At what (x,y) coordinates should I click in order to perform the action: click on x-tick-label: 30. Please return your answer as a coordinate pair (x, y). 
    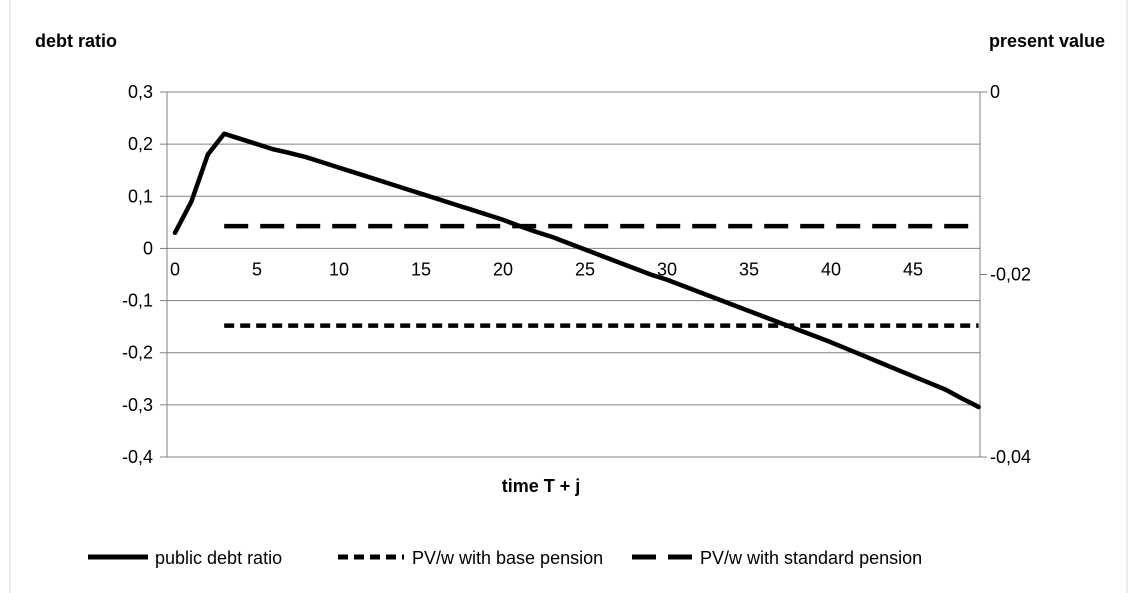
    Looking at the image, I should click on (667, 269).